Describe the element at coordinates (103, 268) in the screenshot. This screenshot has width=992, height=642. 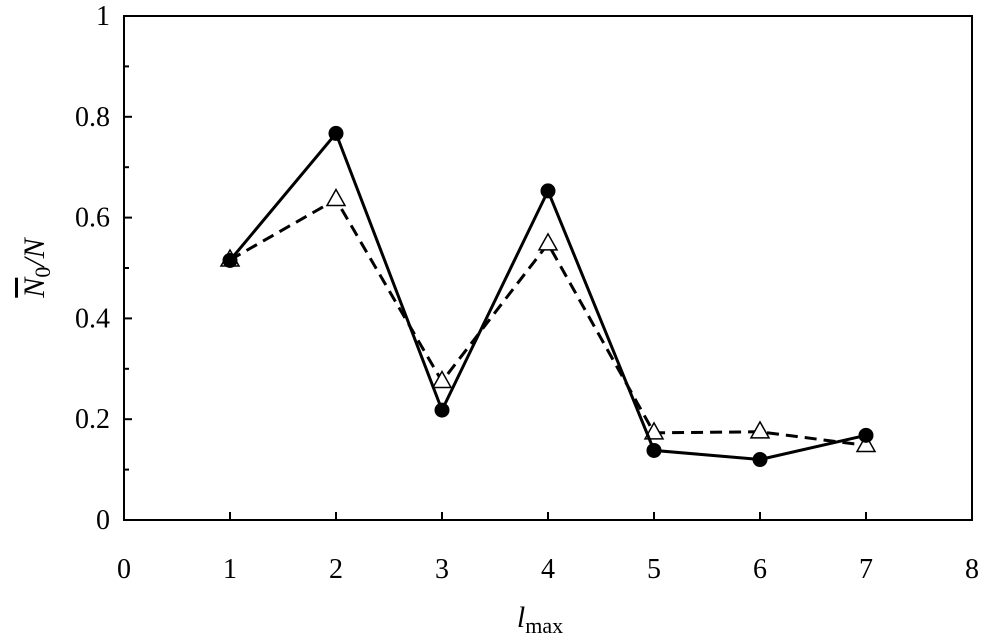
I see `y-axis-ticks: 0 0.2 0.4 0.6 0.8 1` at that location.